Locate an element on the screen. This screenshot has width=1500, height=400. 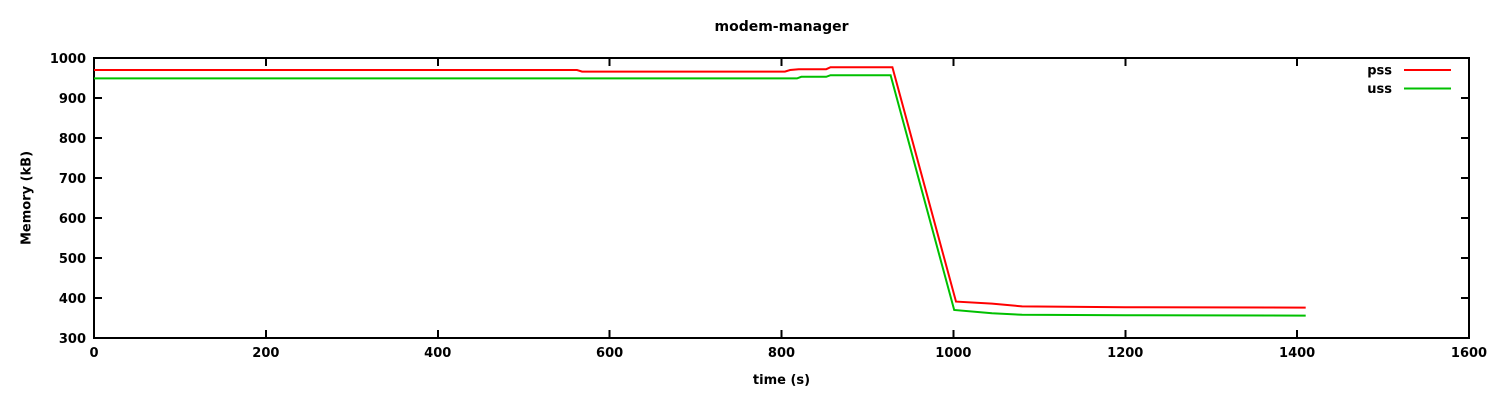
x-tick-label: 1400 is located at coordinates (1297, 353).